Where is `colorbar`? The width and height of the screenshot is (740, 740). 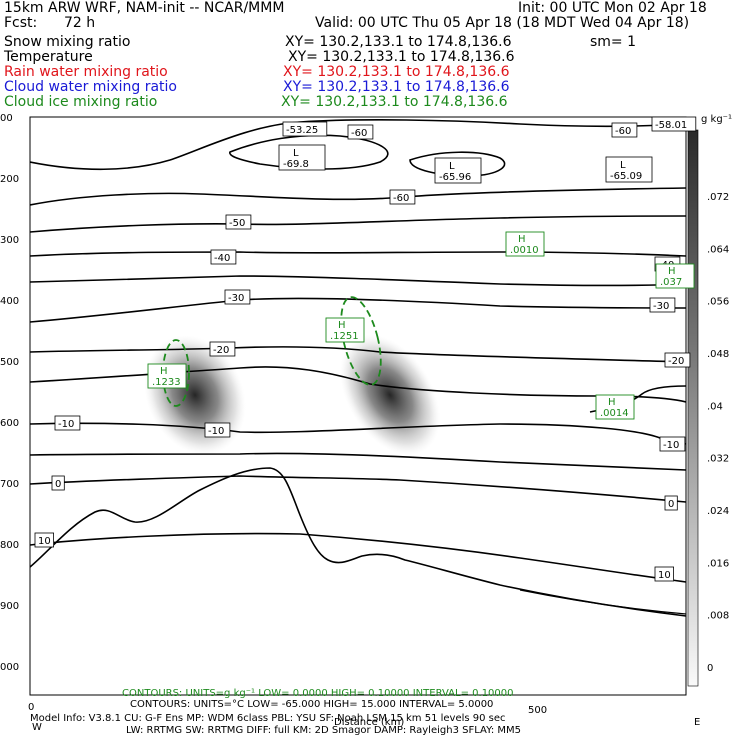 colorbar is located at coordinates (693, 408).